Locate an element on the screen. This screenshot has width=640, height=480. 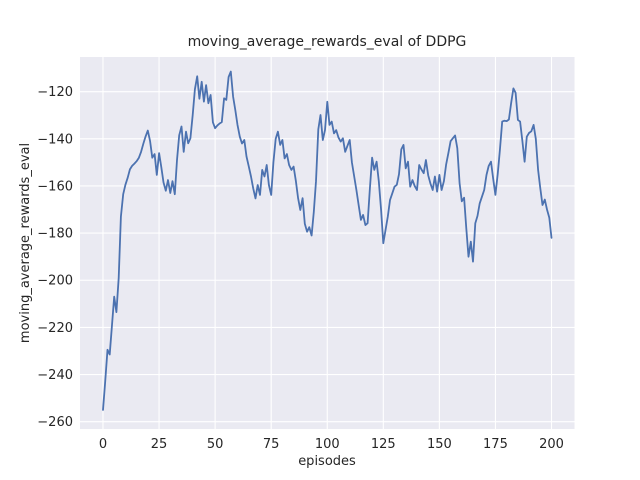
x-tick-label: 75 is located at coordinates (271, 444).